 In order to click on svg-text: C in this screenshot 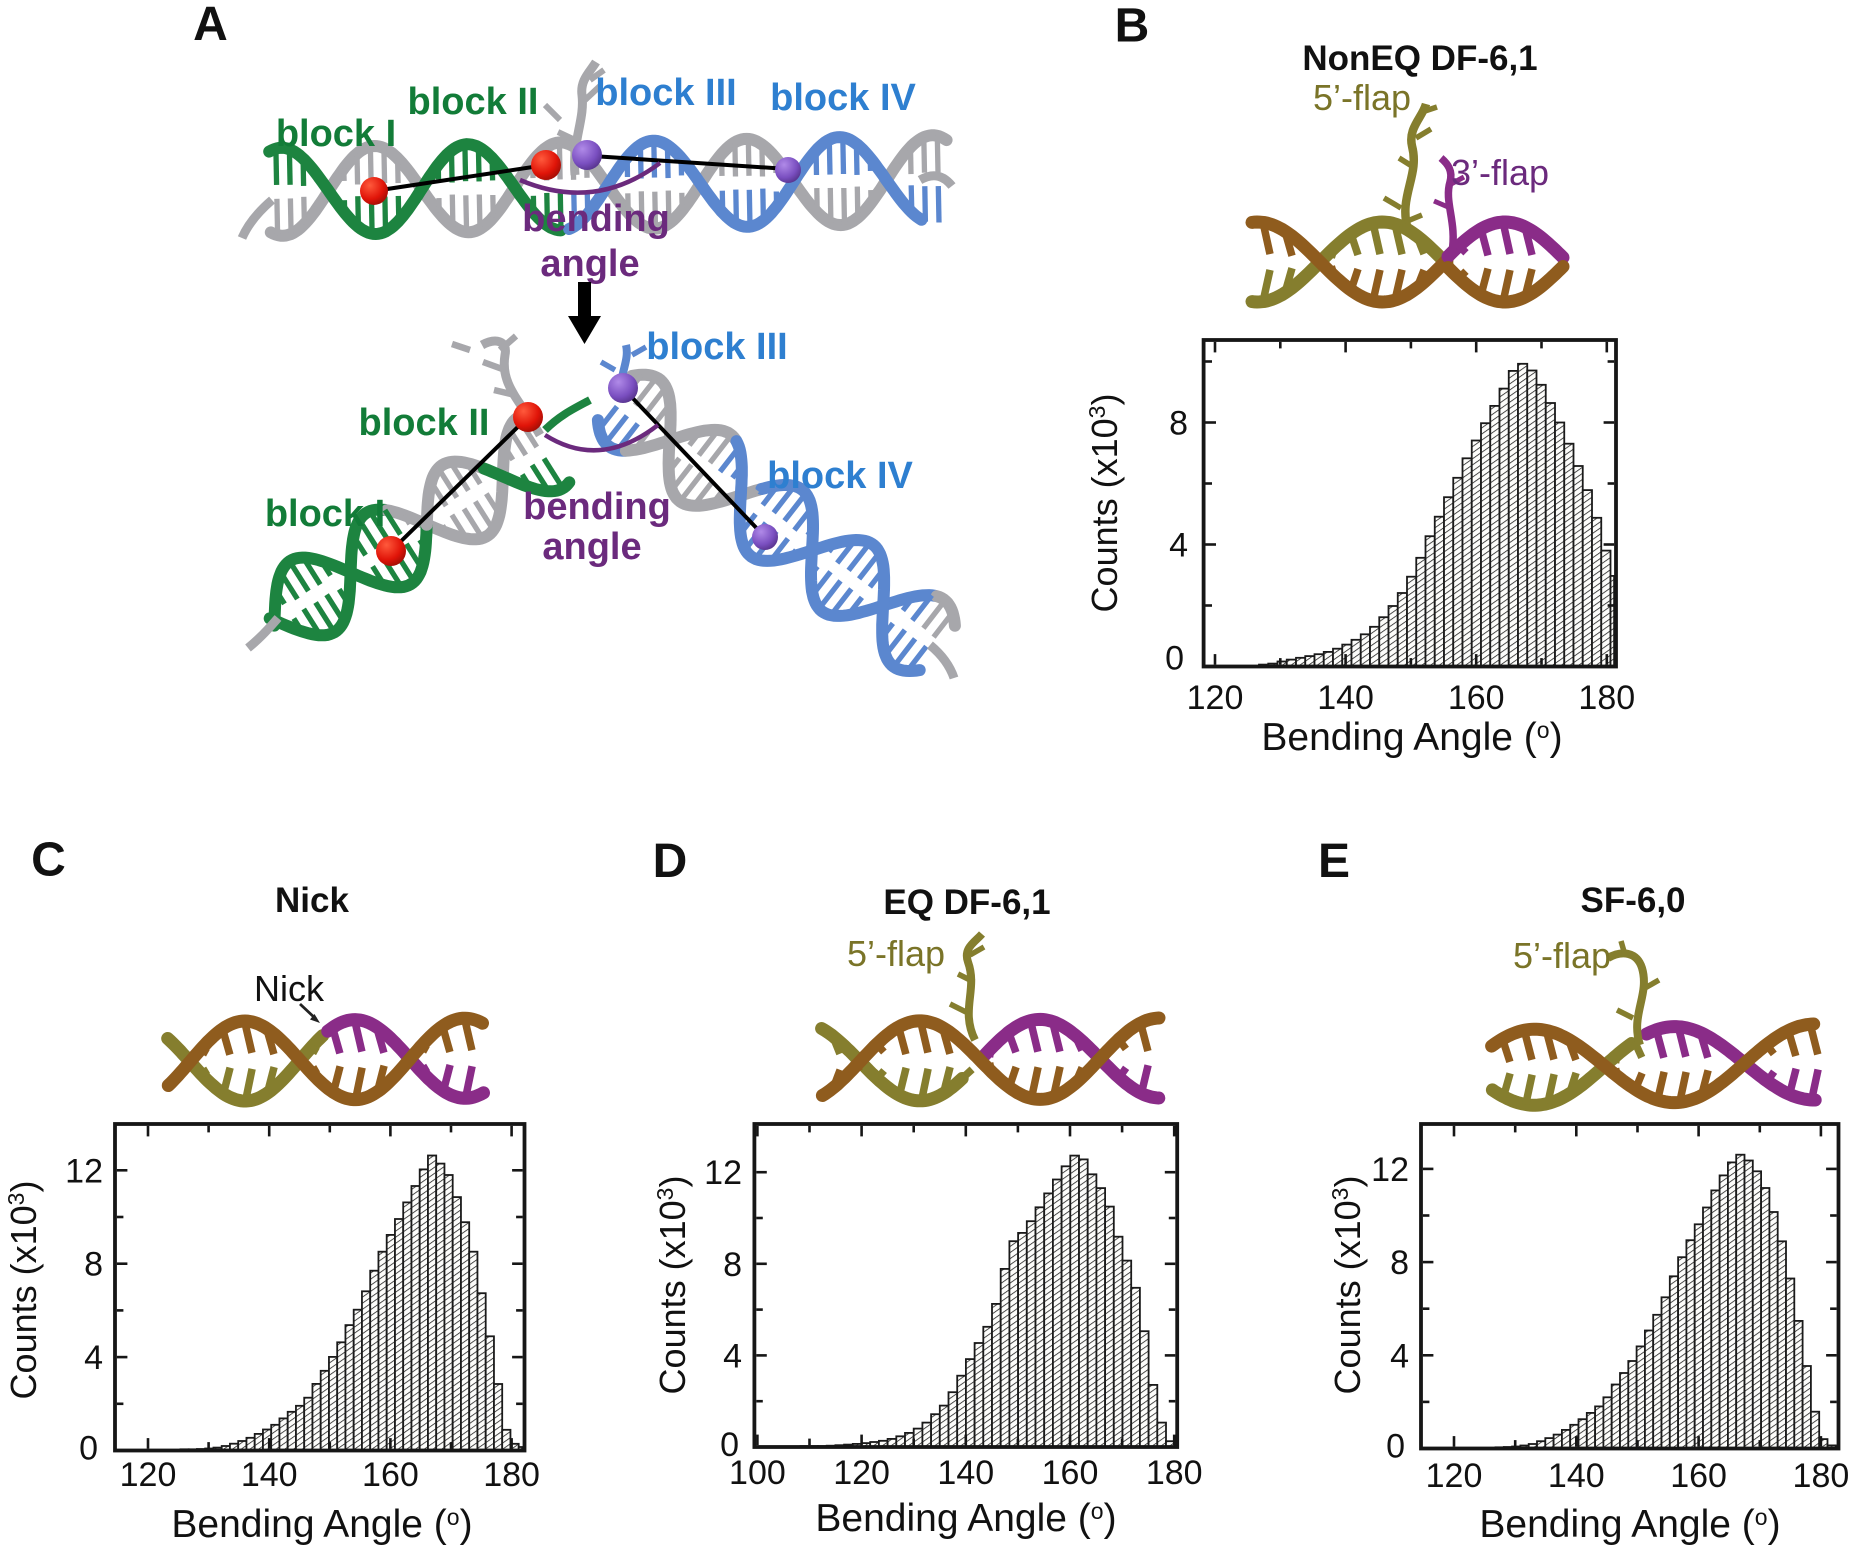, I will do `click(48, 860)`.